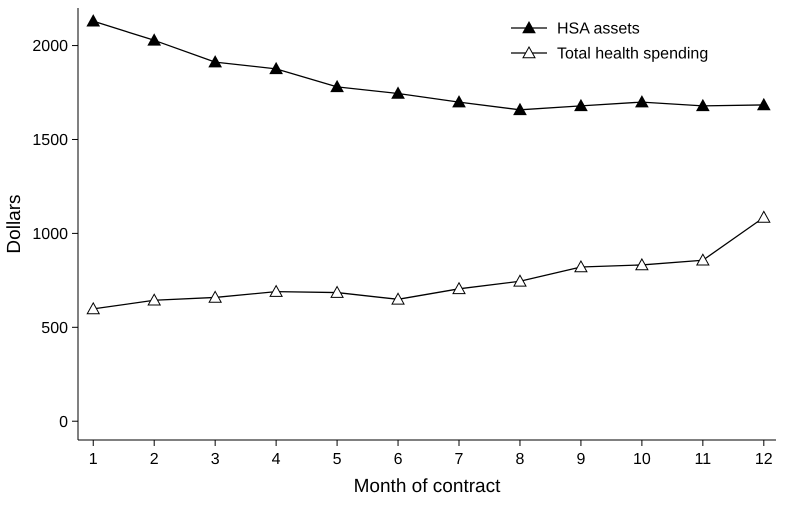 The width and height of the screenshot is (788, 510). I want to click on legend-label: Total health spending, so click(632, 54).